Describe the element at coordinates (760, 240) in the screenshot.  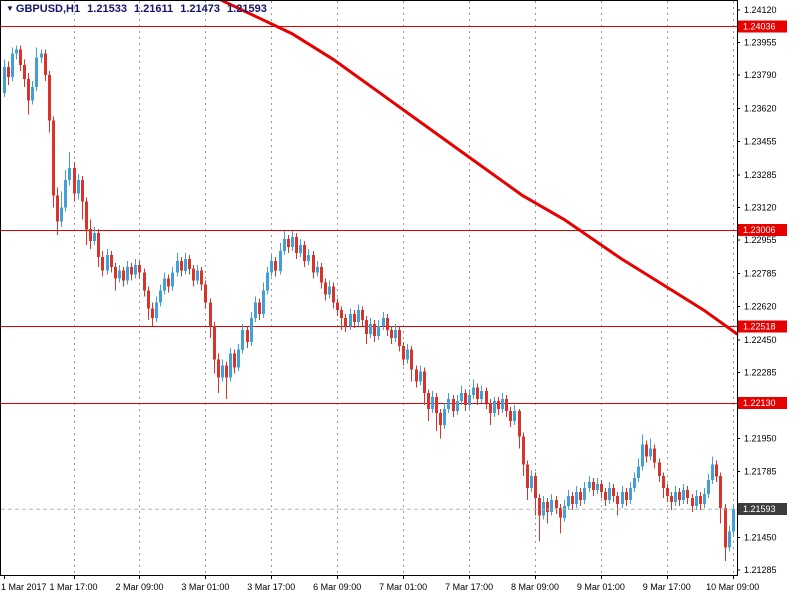
I see `y-axis-label: 1.22955` at that location.